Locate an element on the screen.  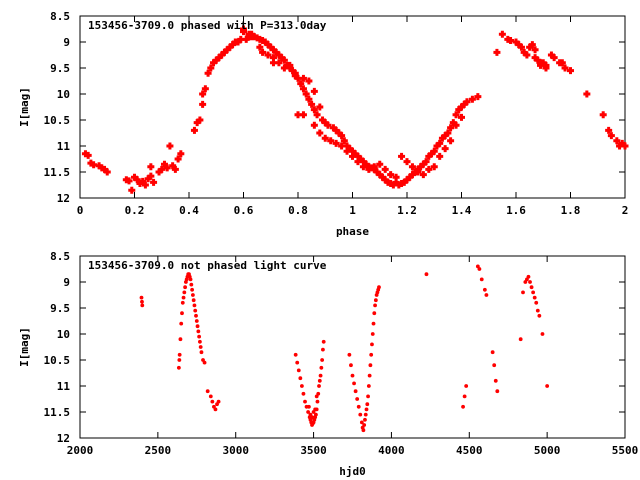
chart-title: 153456-3709.0 not phased light curve is located at coordinates (207, 265).